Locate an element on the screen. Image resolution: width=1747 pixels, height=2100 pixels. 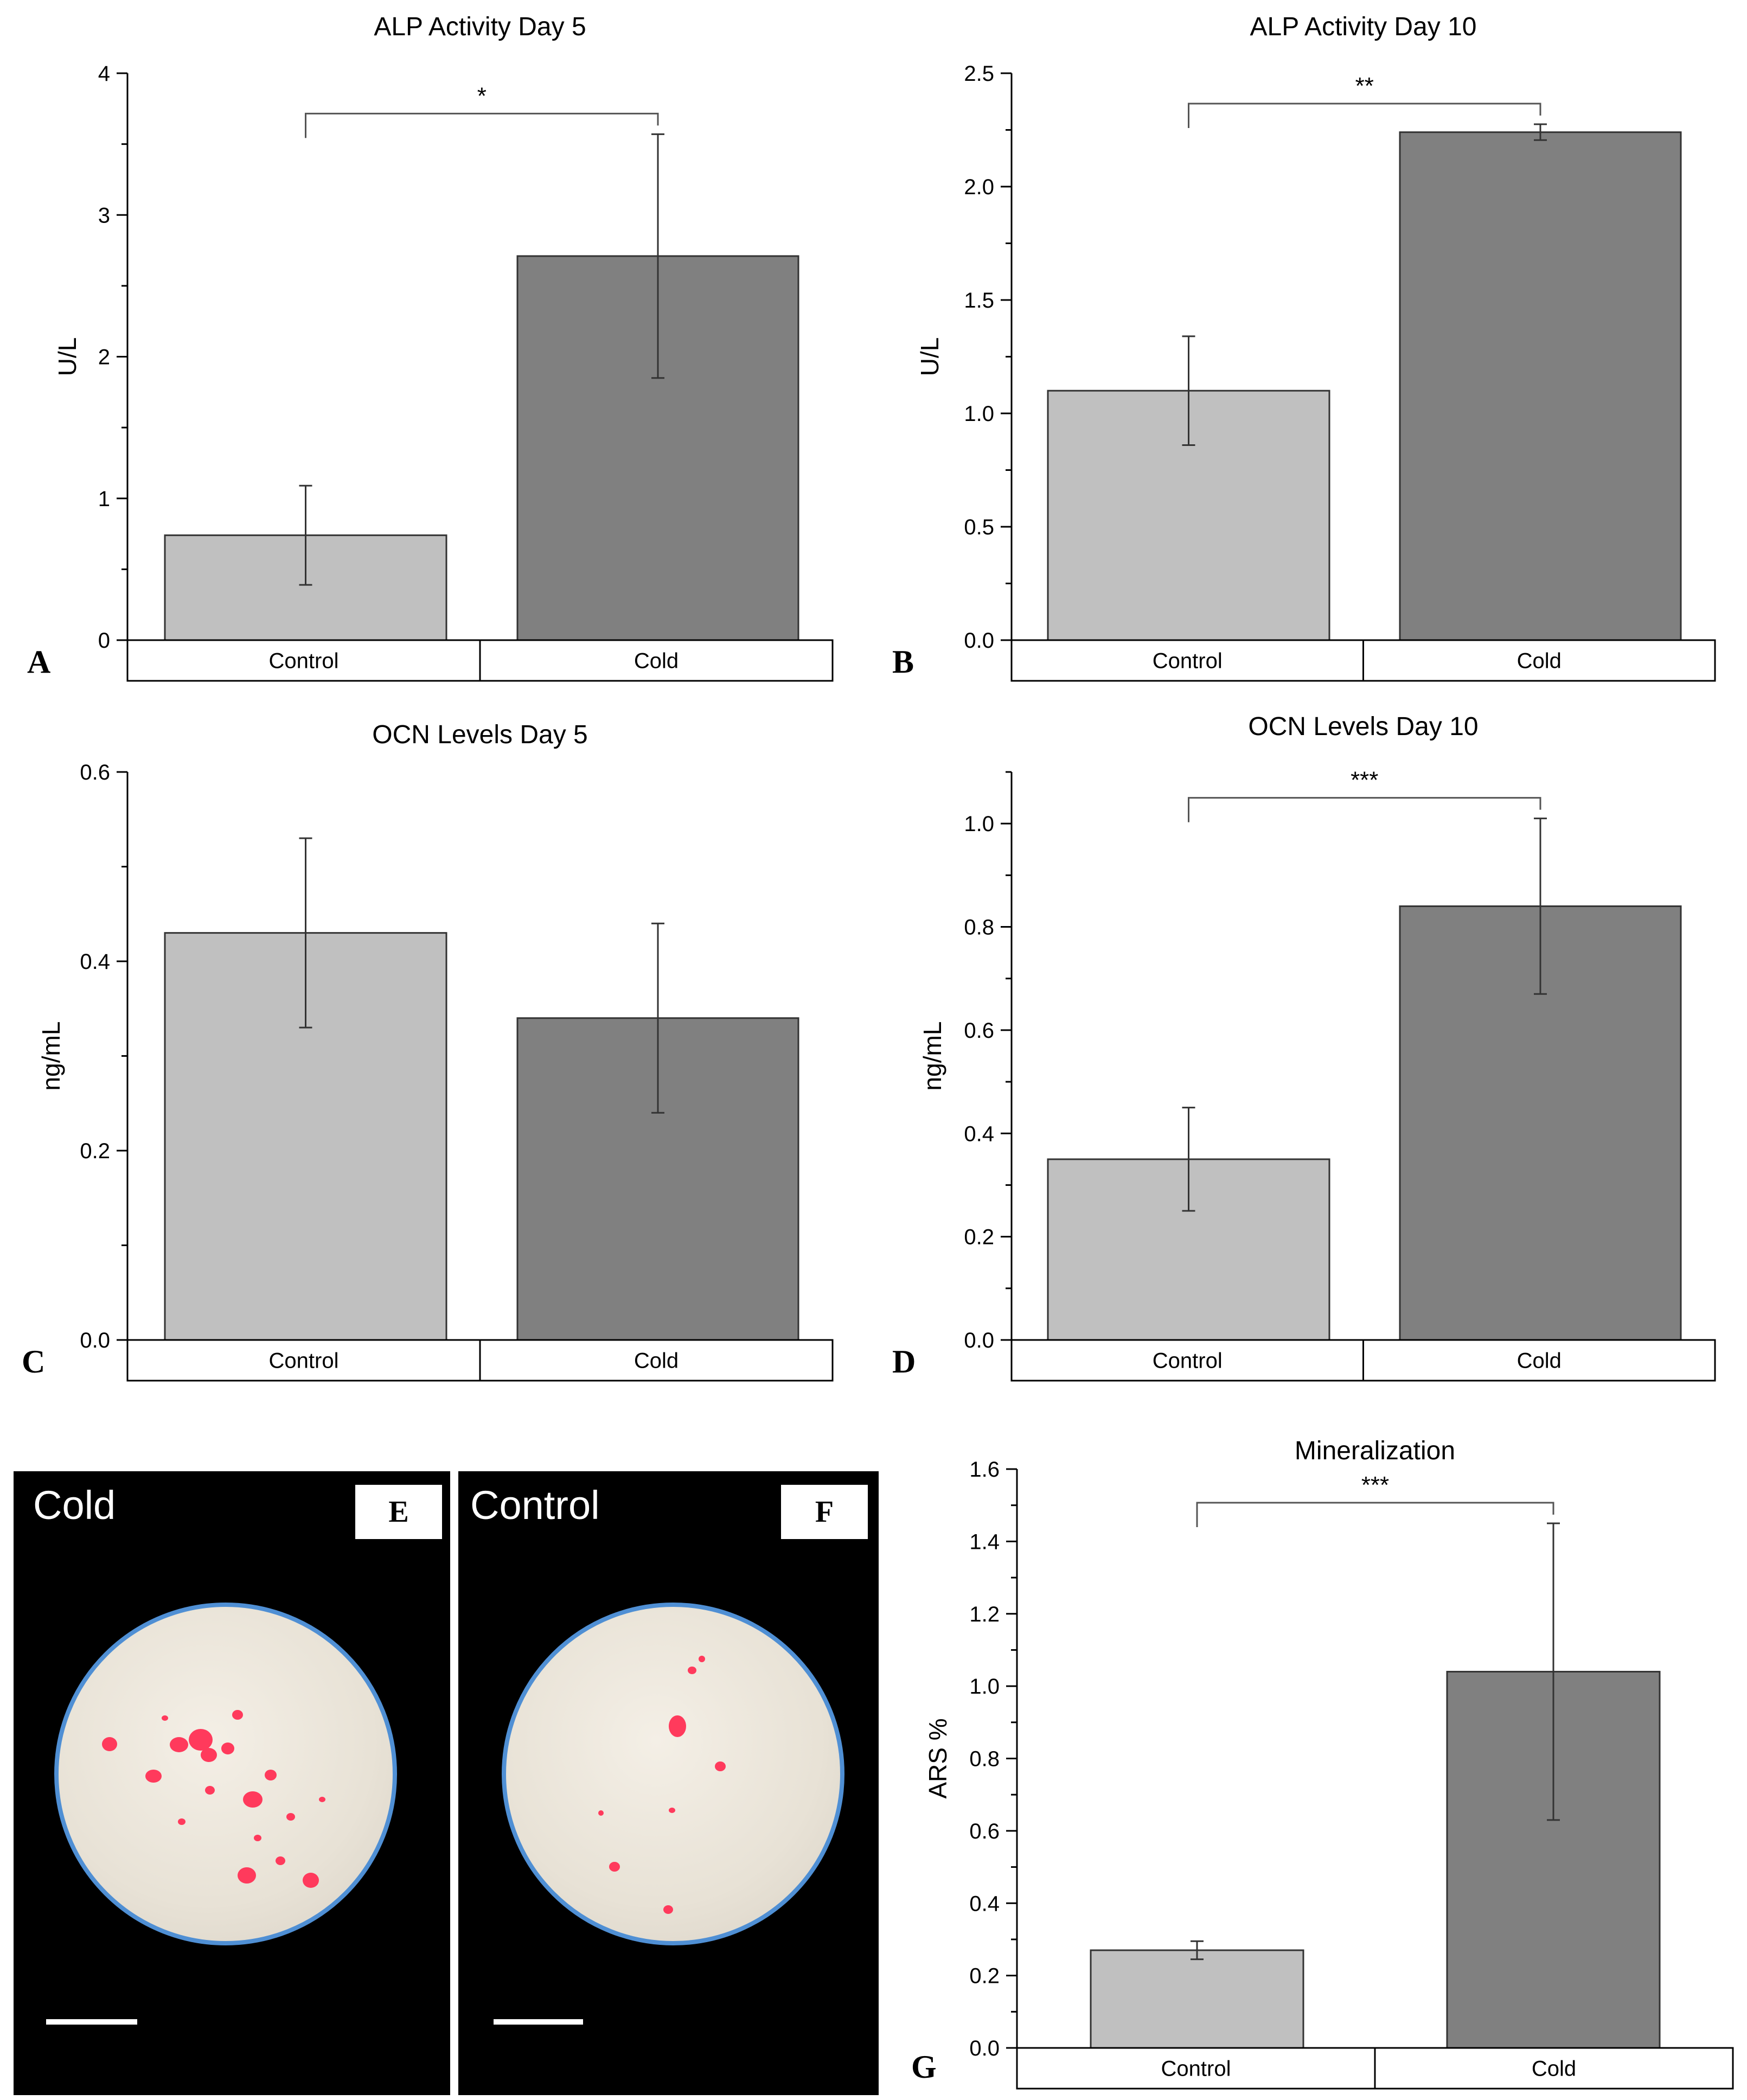
panel-letter-g: G is located at coordinates (924, 2067).